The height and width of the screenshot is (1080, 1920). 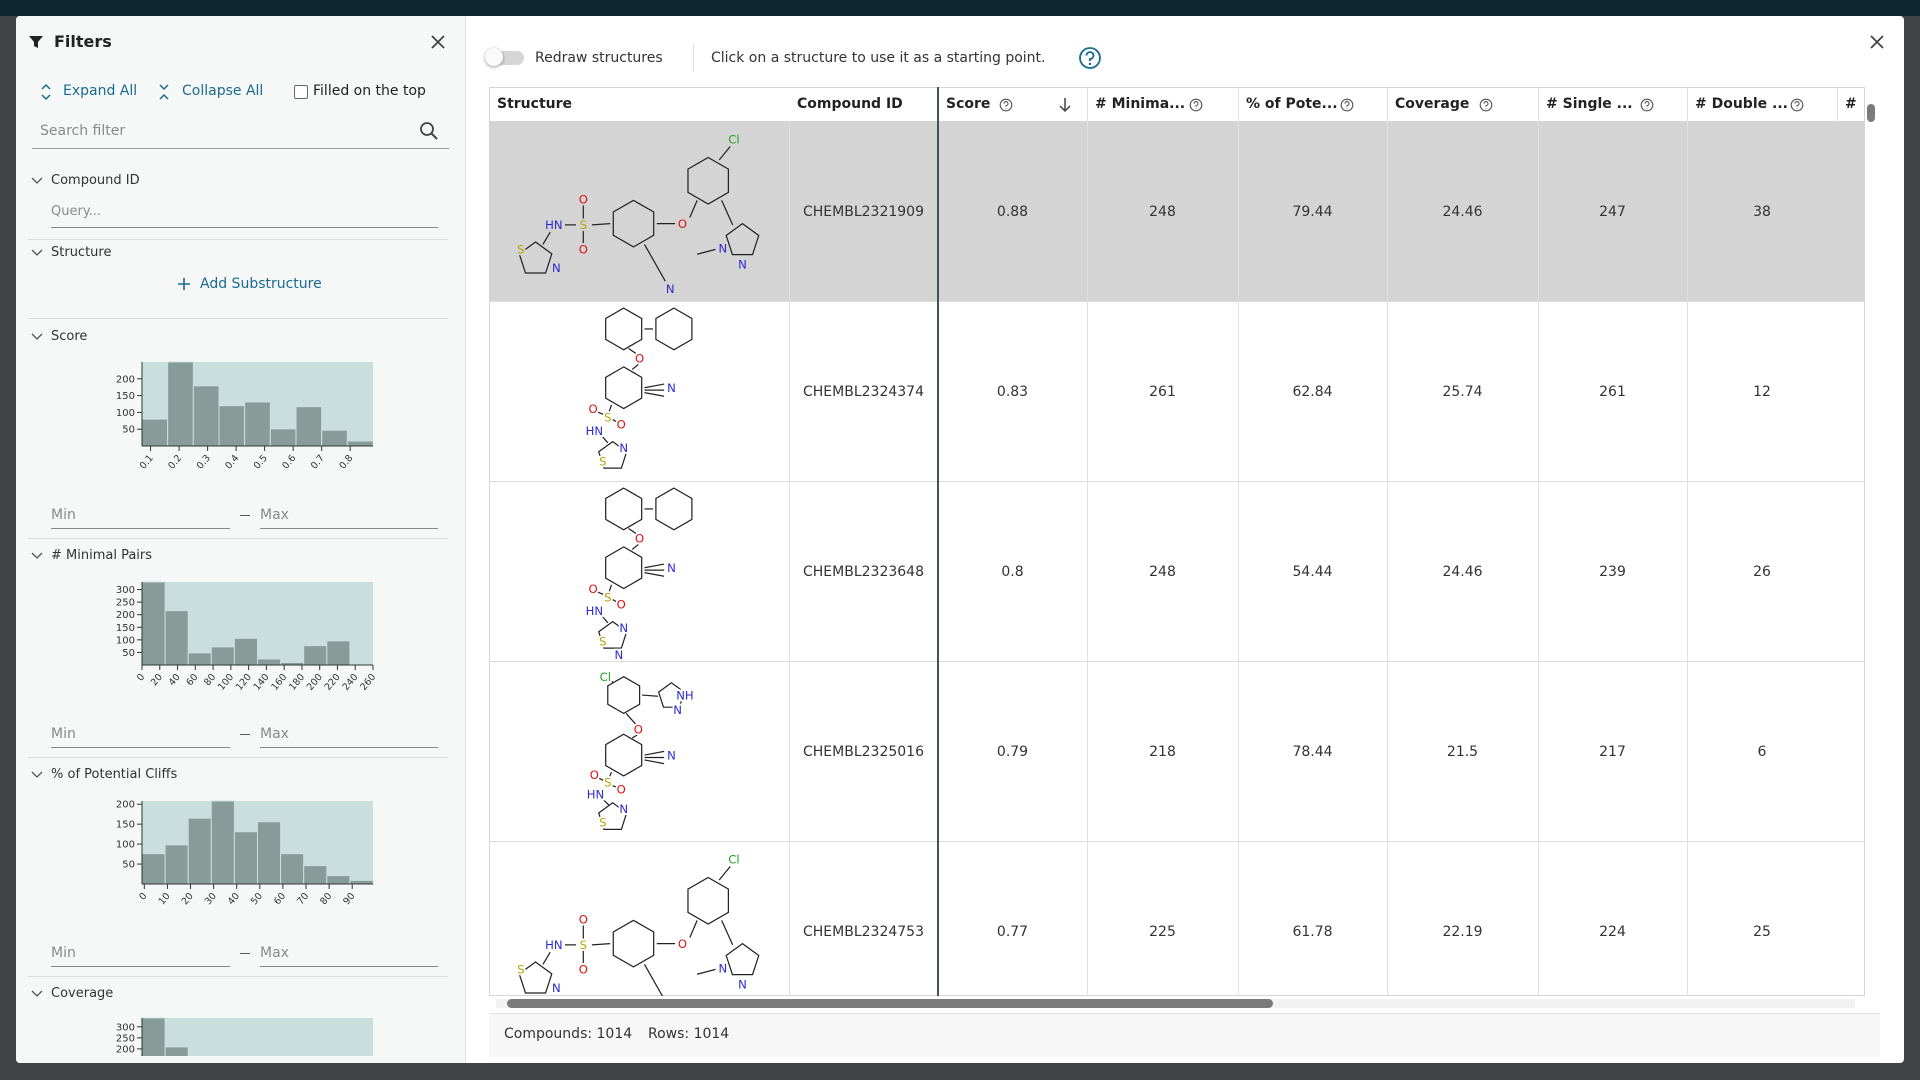 I want to click on add-substructure: Add Substructure, so click(x=261, y=284).